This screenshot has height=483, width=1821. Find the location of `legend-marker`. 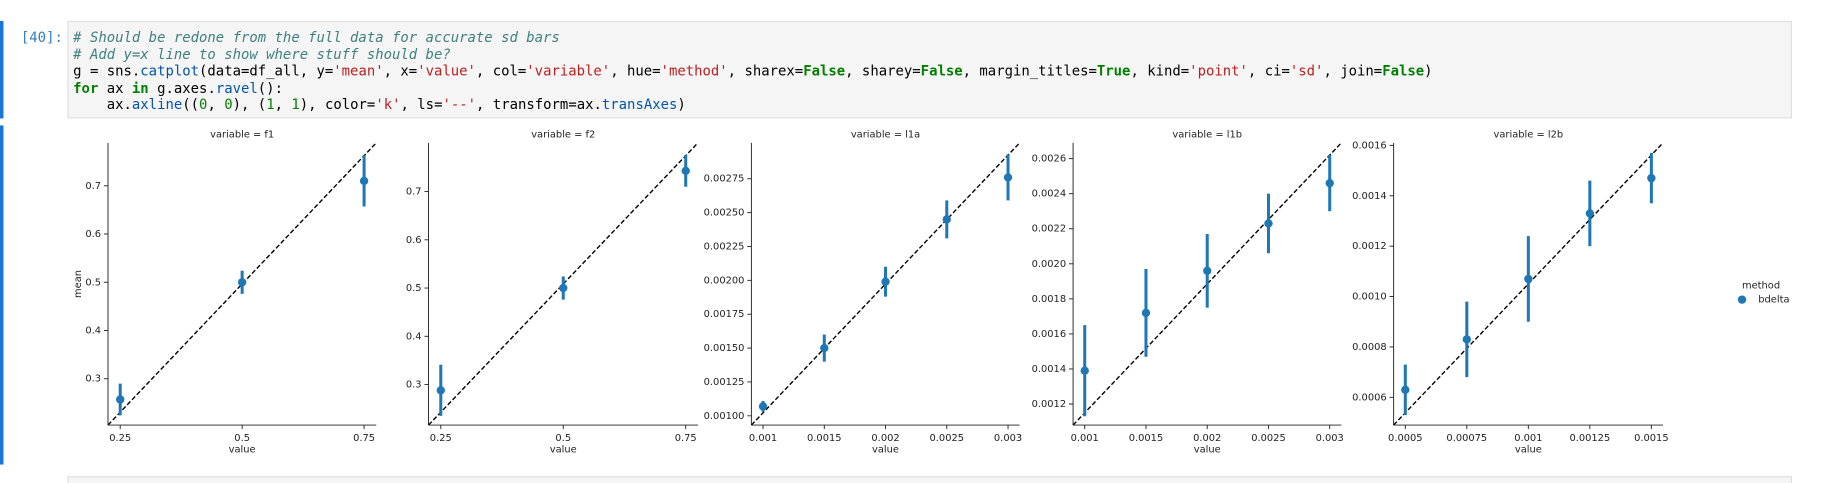

legend-marker is located at coordinates (1742, 299).